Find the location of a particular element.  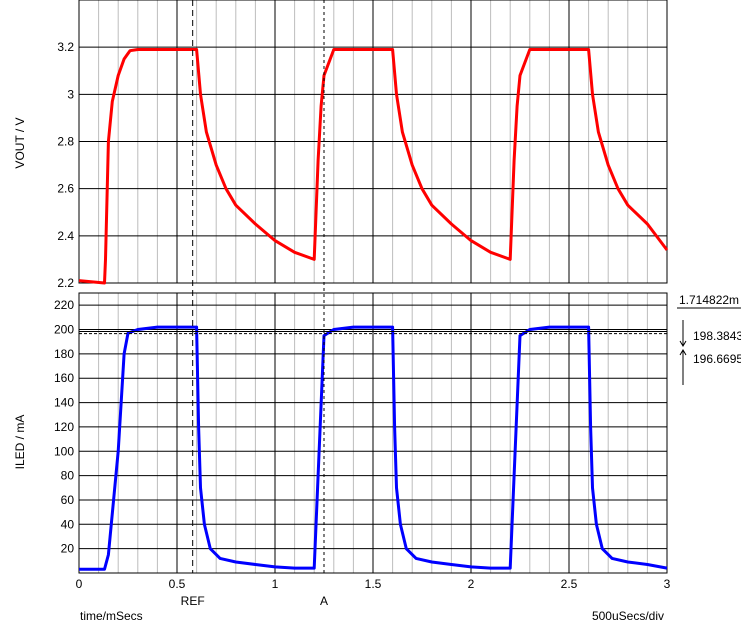

iled-y-tick-label: 200 is located at coordinates (64, 330).